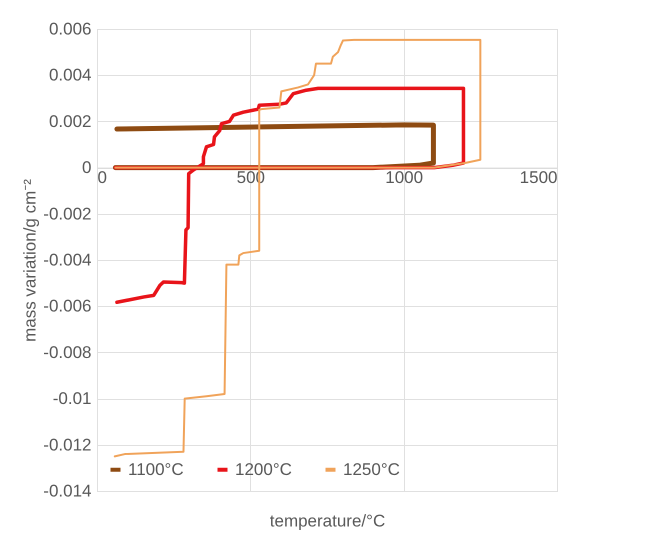 Image resolution: width=654 pixels, height=540 pixels. What do you see at coordinates (371, 469) in the screenshot?
I see `legend-label: 1250°C` at bounding box center [371, 469].